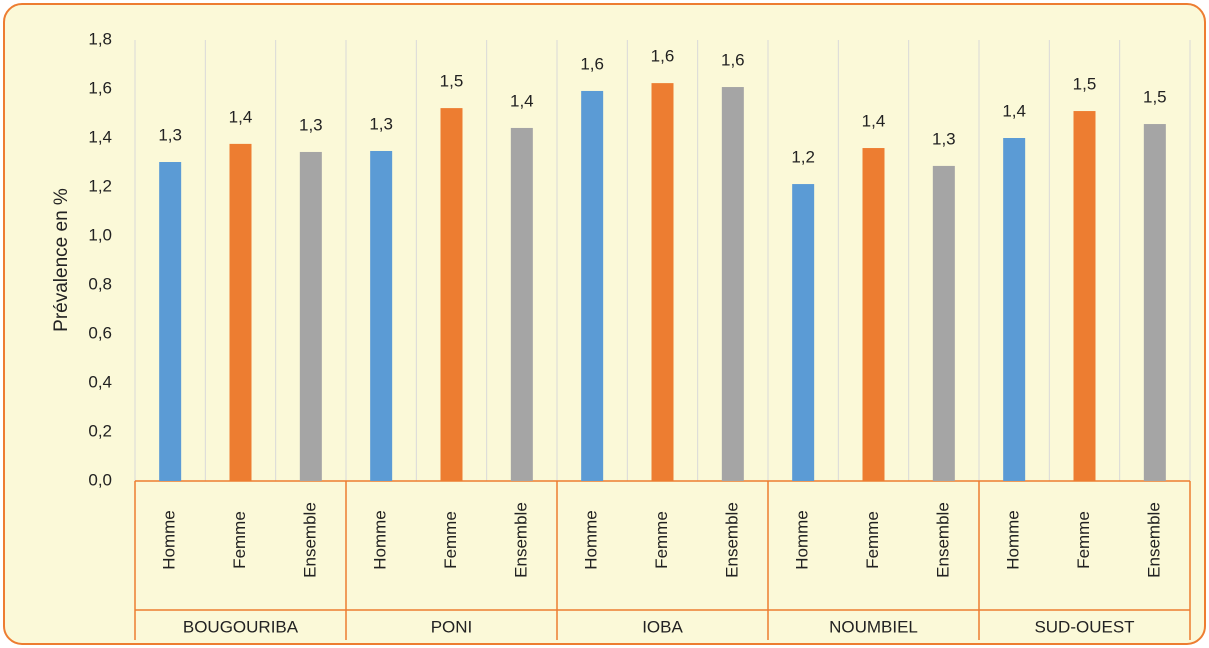  I want to click on y-tick-label: 1,4, so click(100, 136).